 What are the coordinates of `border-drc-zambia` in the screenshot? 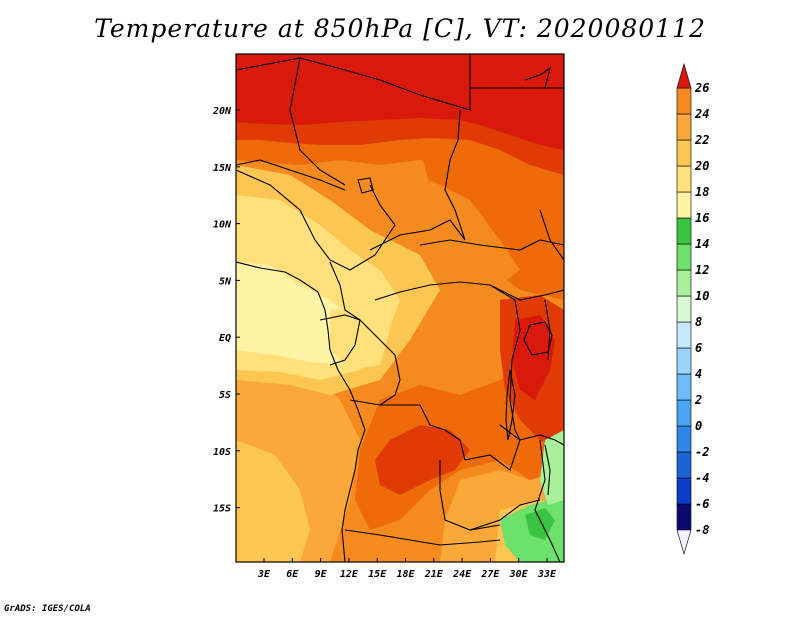 It's located at (492, 447).